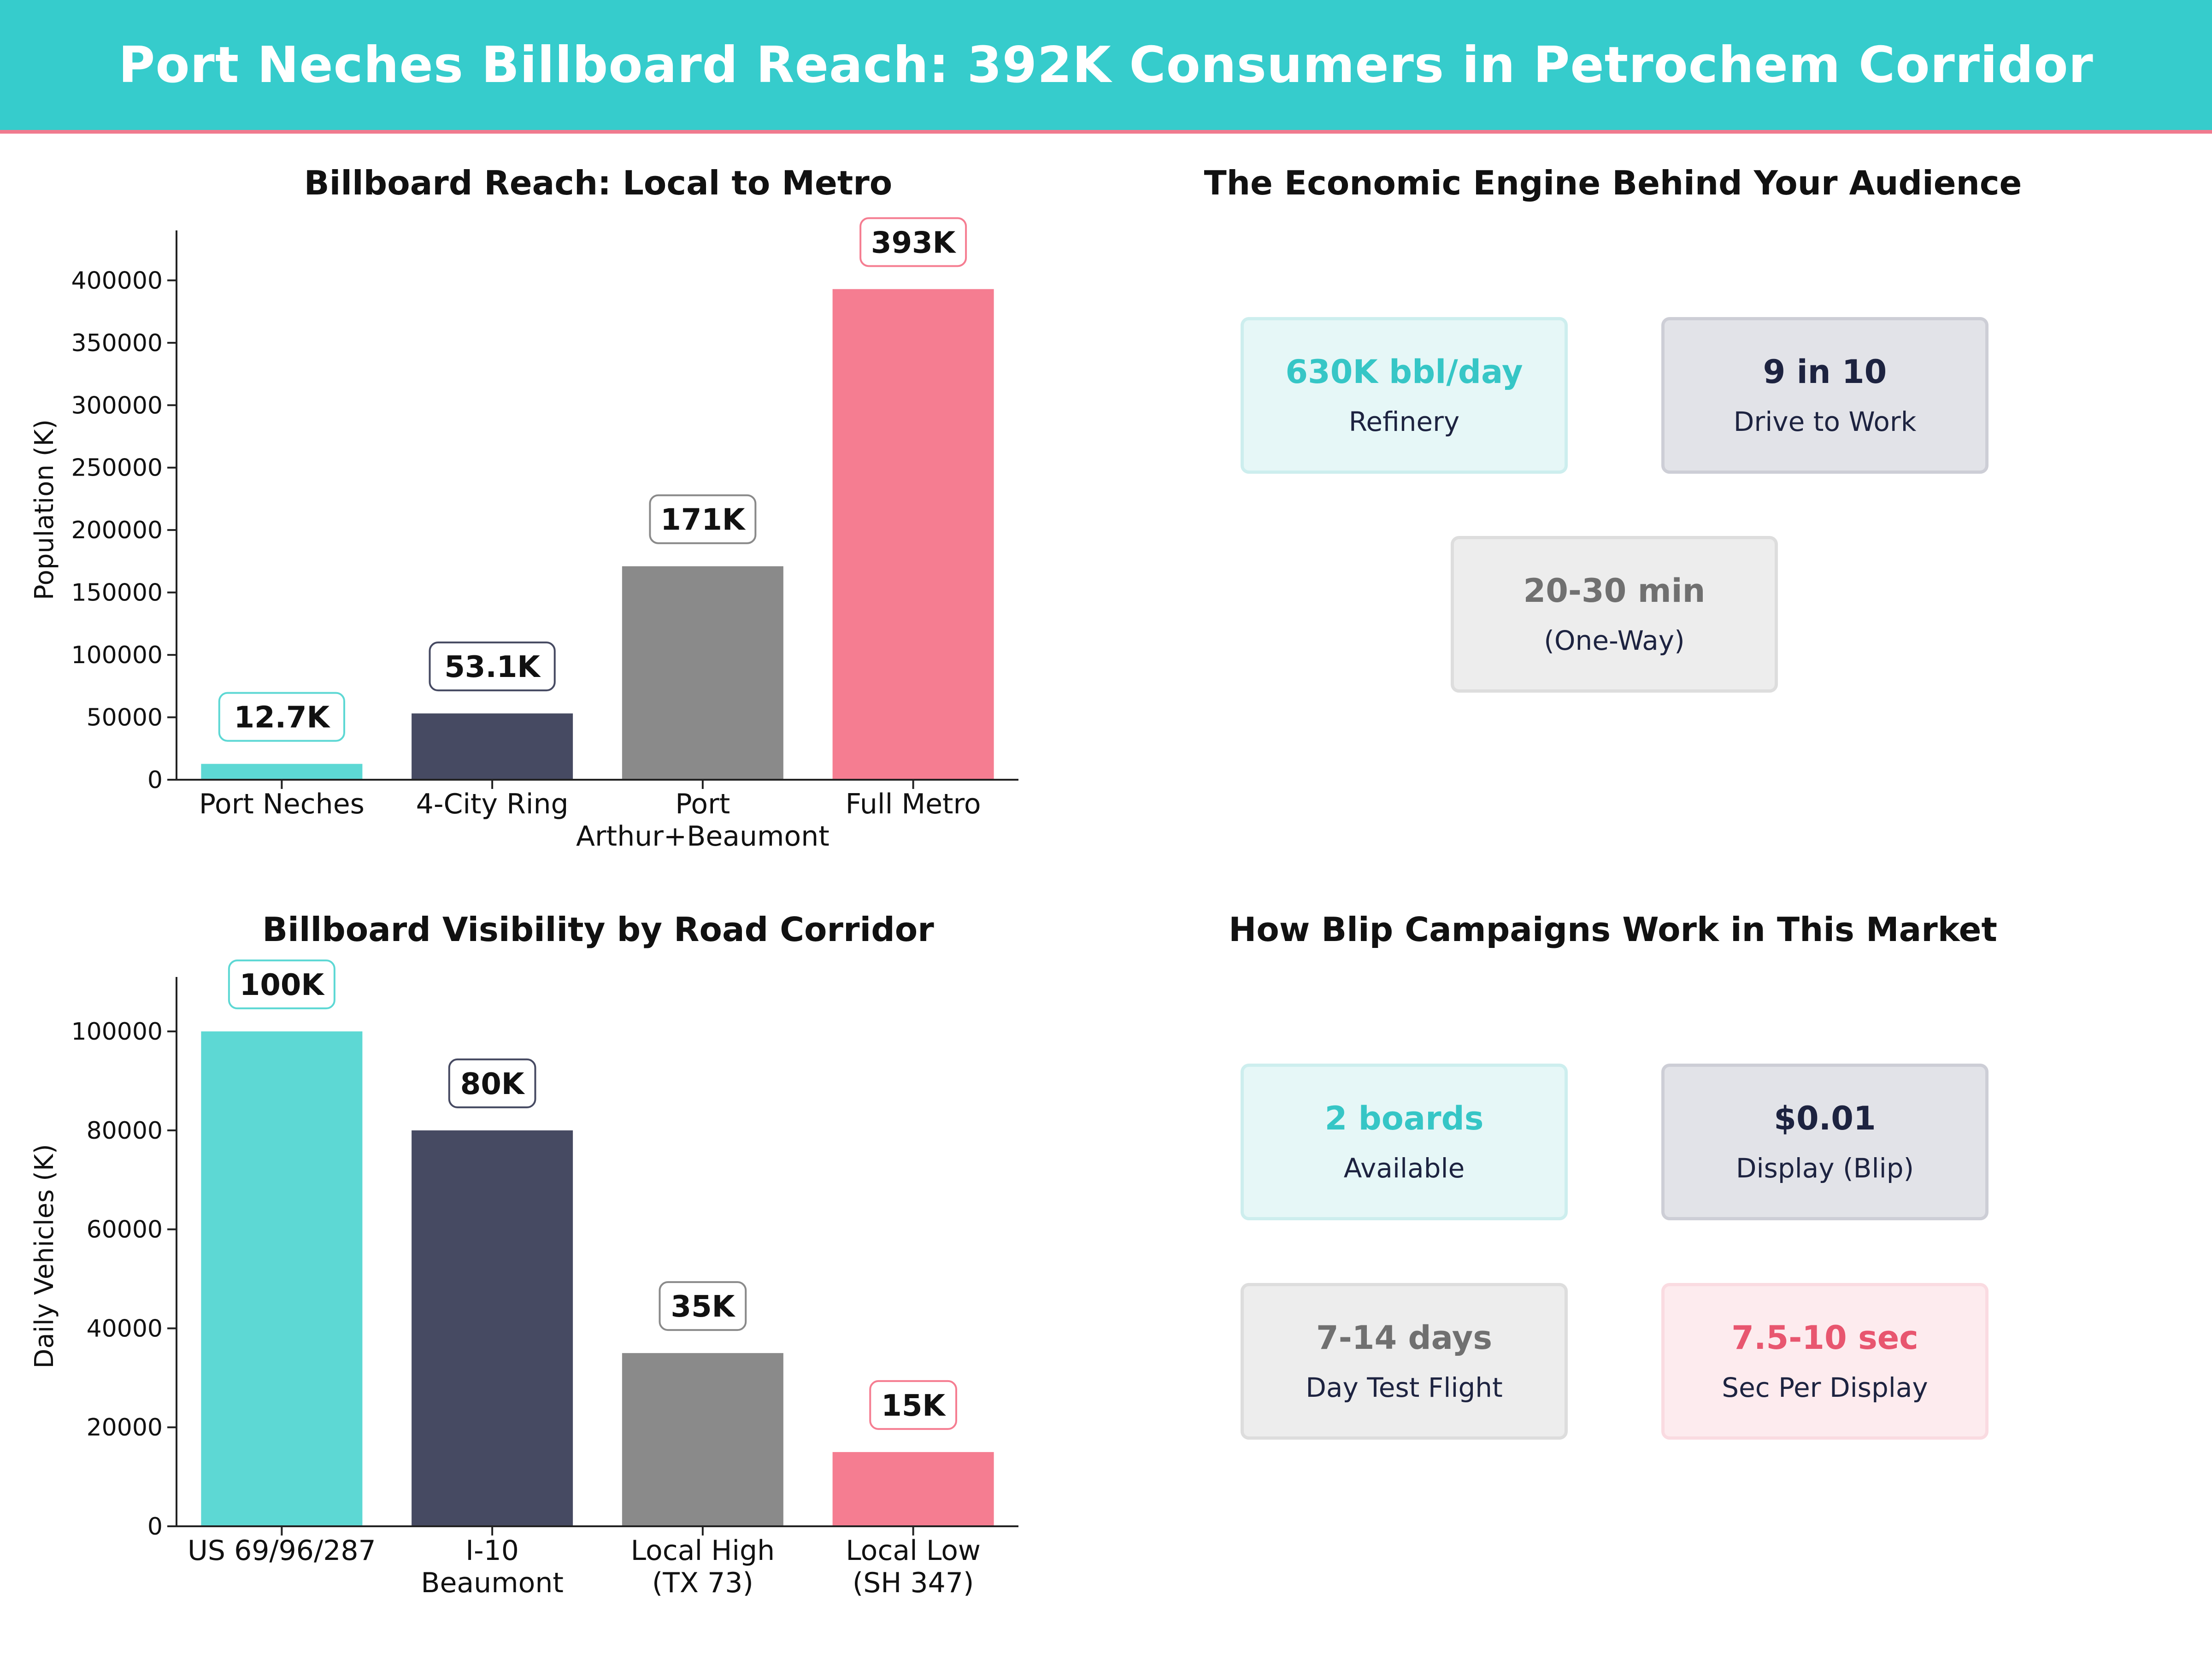  Describe the element at coordinates (913, 1583) in the screenshot. I see `x-tick-label: (SH 347)` at that location.